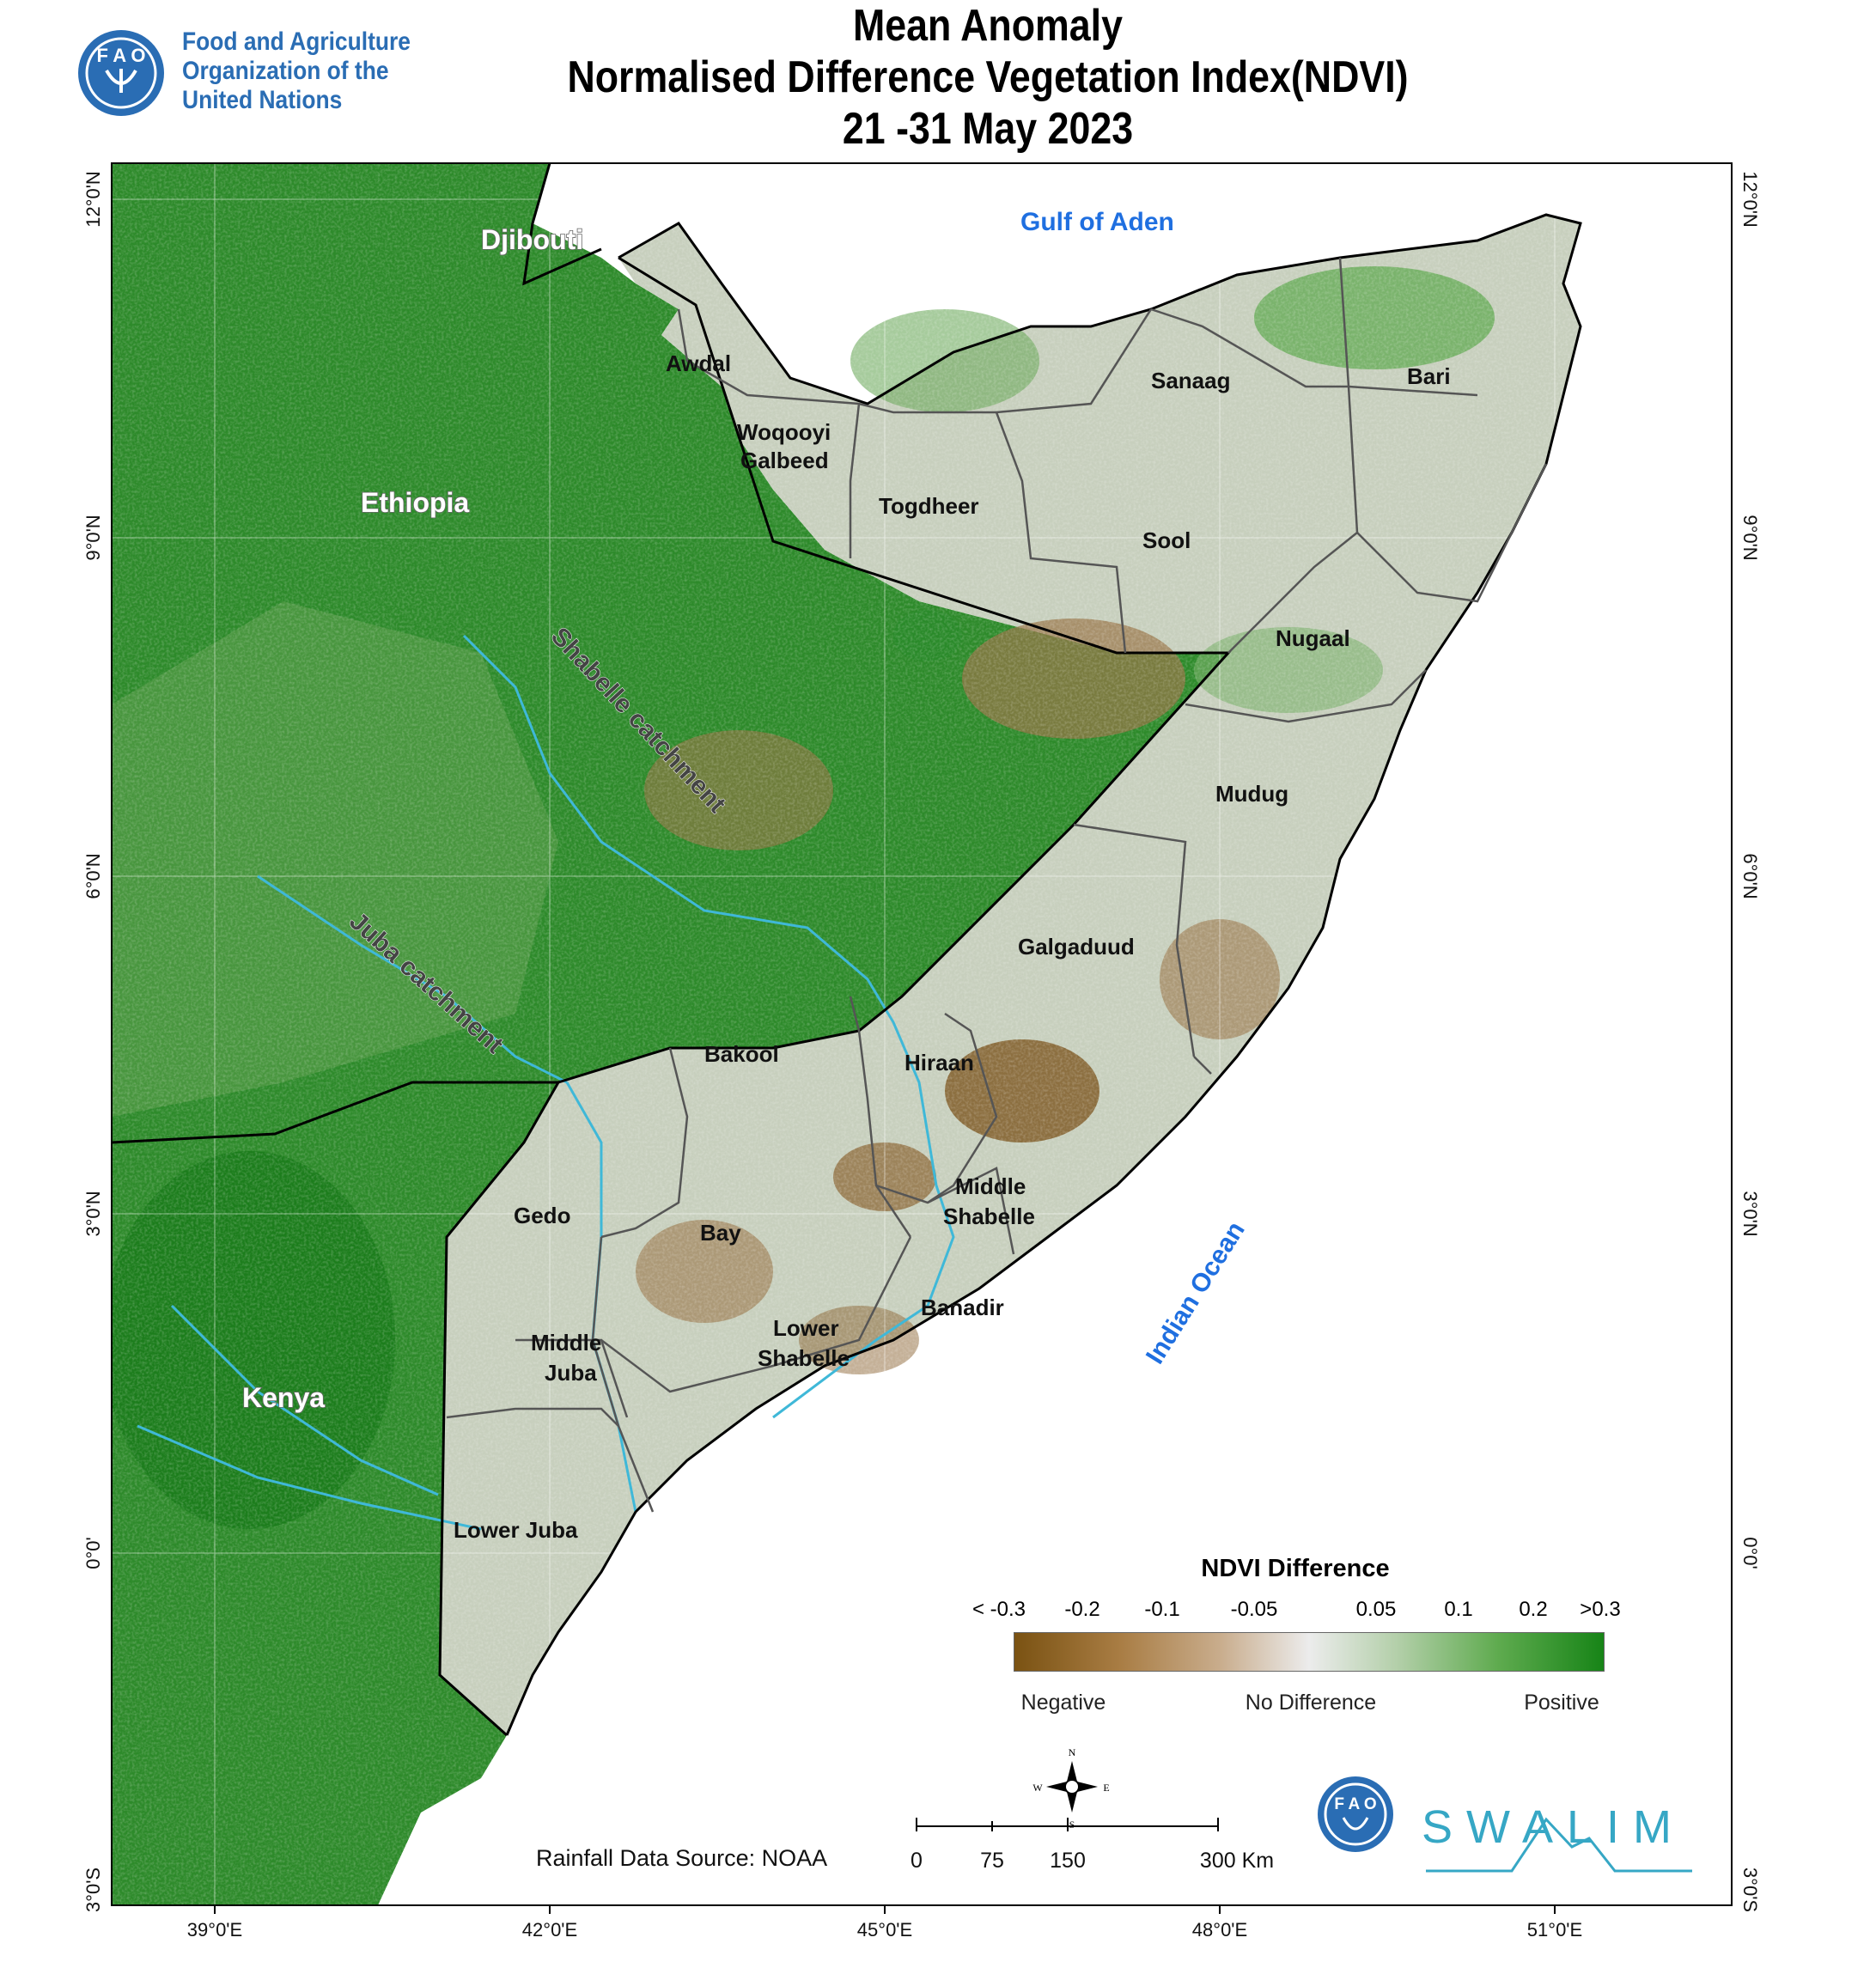 The height and width of the screenshot is (1968, 1876). I want to click on scale-label: 75, so click(992, 1861).